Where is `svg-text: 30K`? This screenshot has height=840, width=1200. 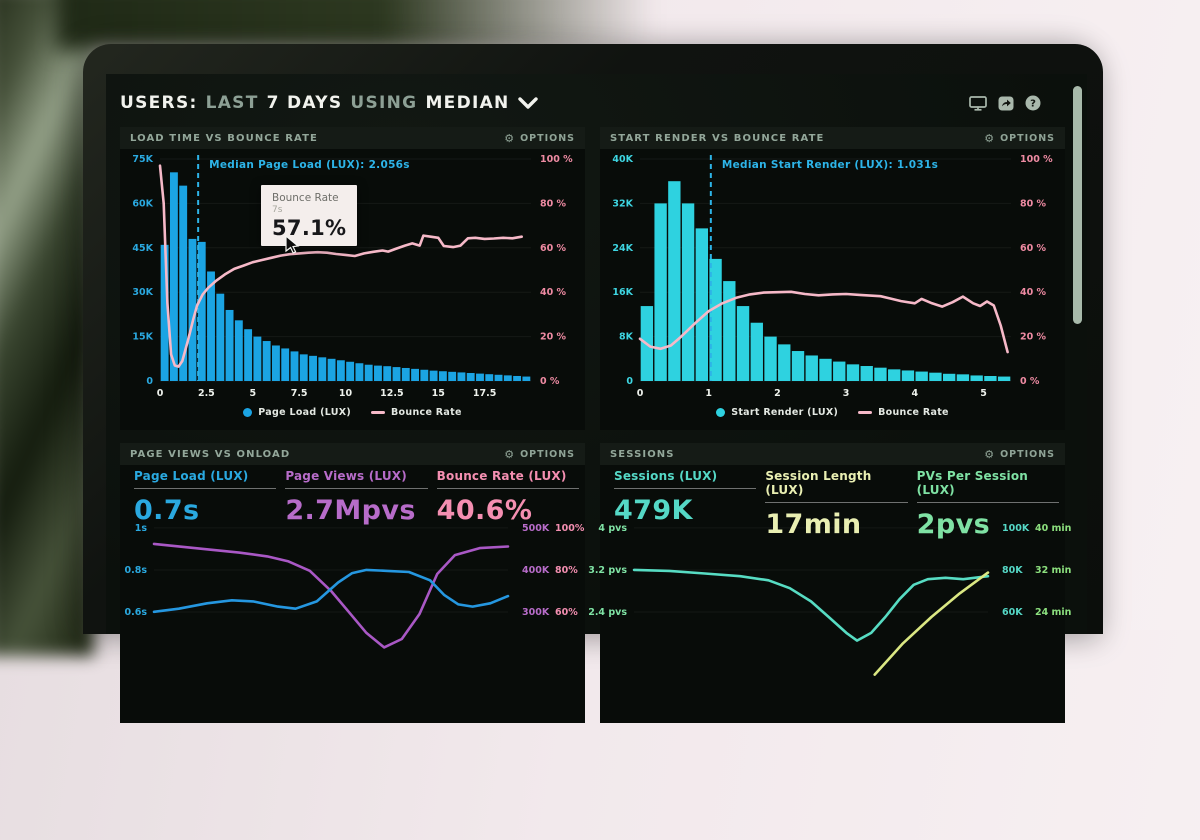 svg-text: 30K is located at coordinates (142, 292).